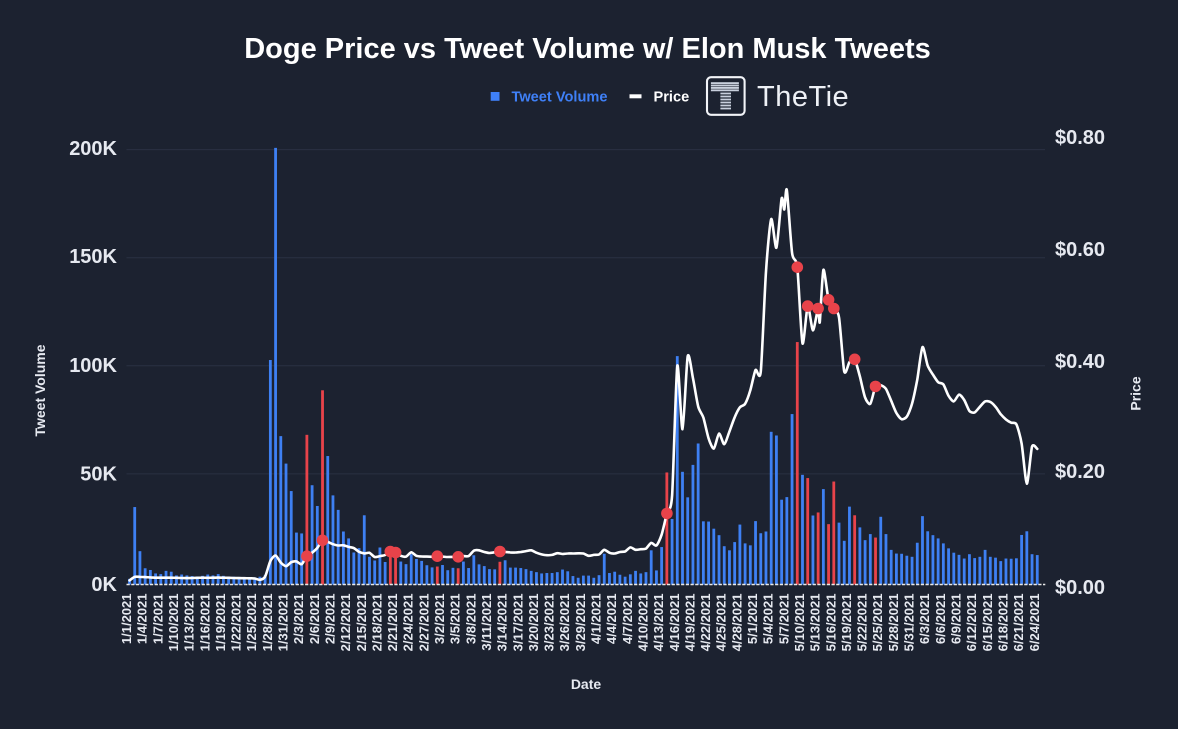 Image resolution: width=1178 pixels, height=729 pixels. What do you see at coordinates (909, 623) in the screenshot?
I see `svg-text: 5/31/2021` at bounding box center [909, 623].